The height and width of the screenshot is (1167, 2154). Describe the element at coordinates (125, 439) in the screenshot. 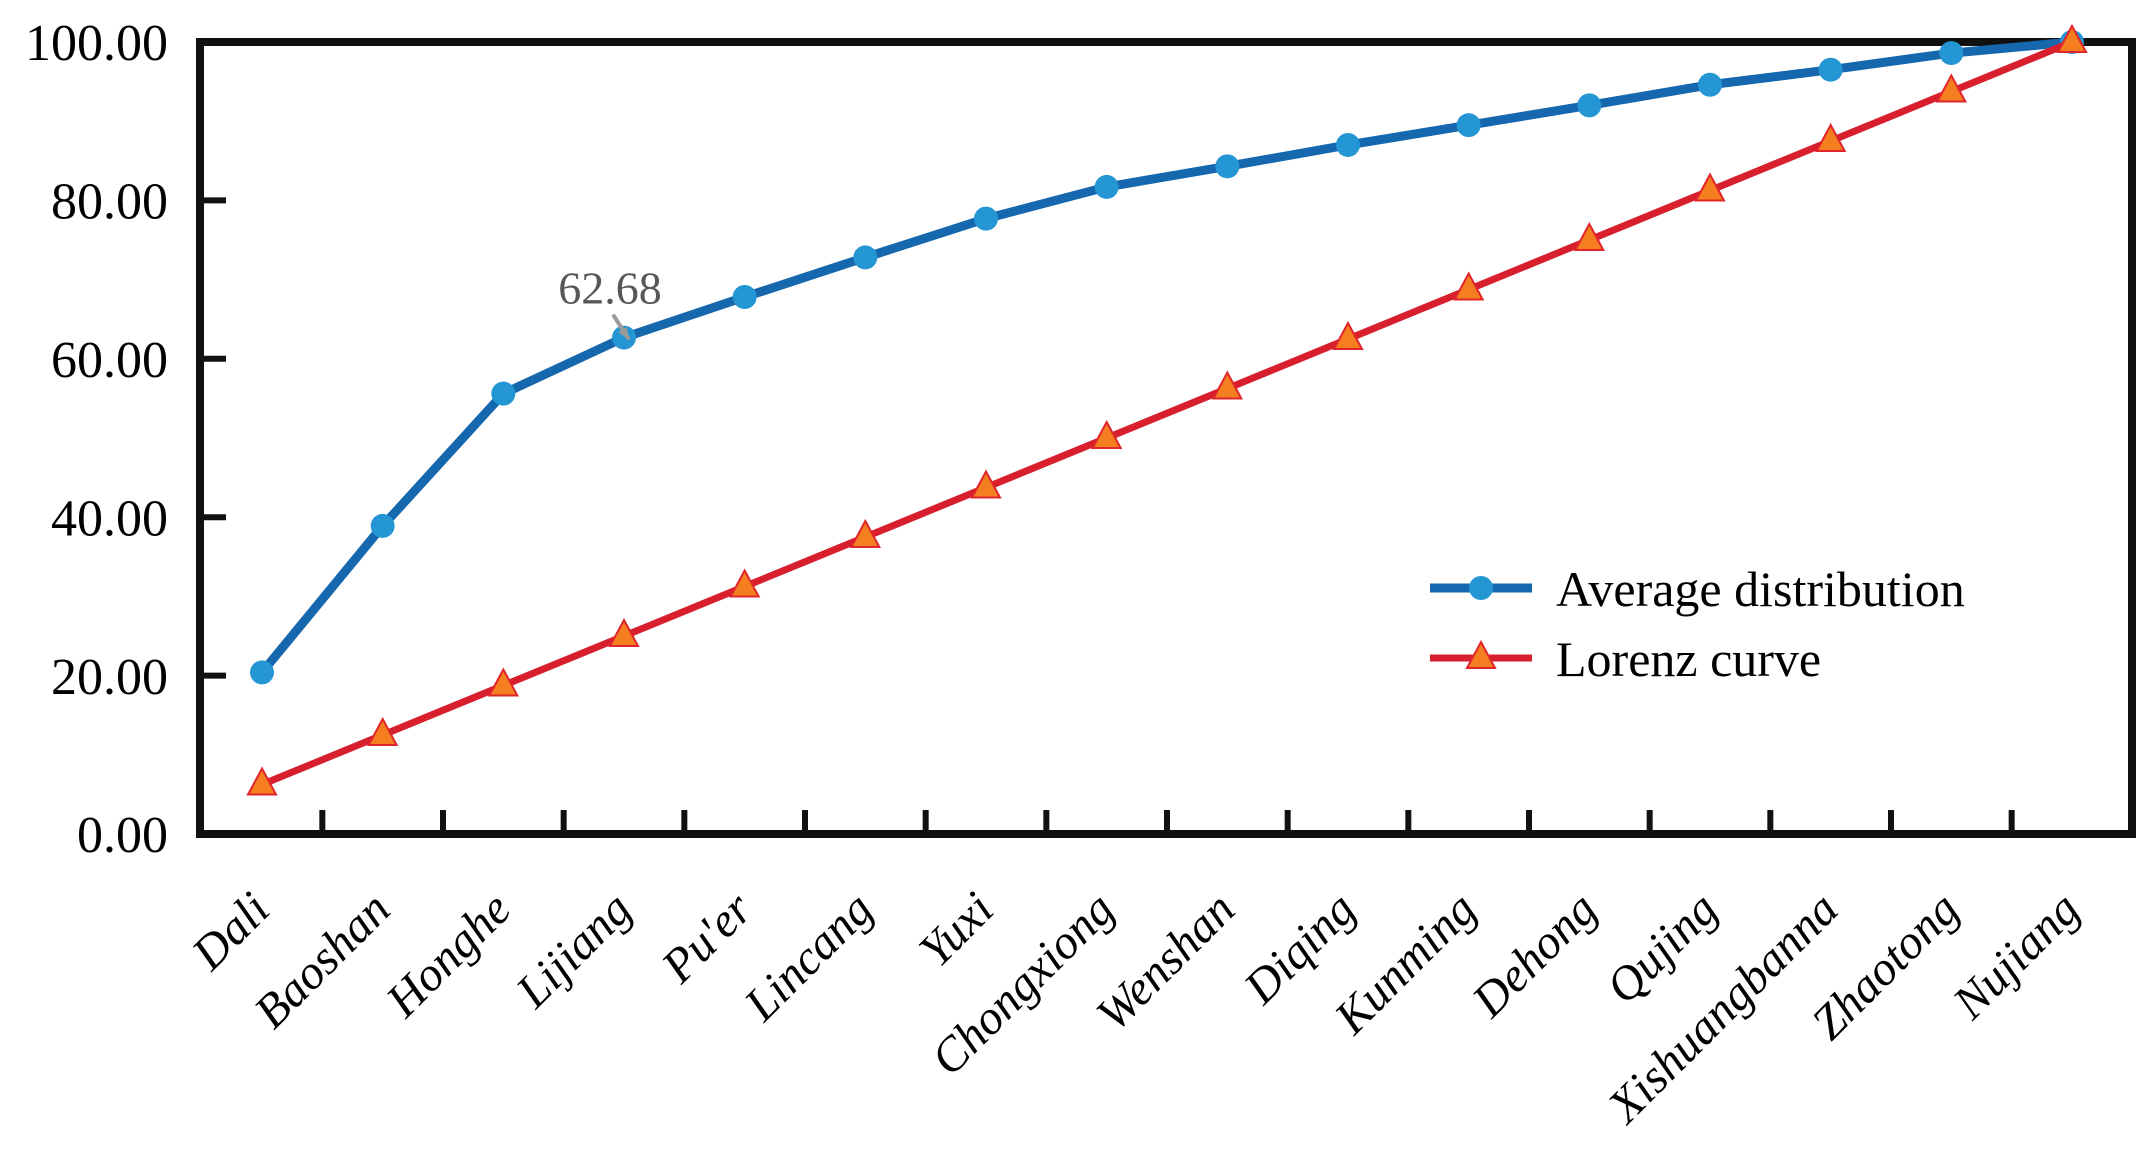

I see `y-axis: 0.00 20.00 40.00 60.00 80.00 100.00` at that location.